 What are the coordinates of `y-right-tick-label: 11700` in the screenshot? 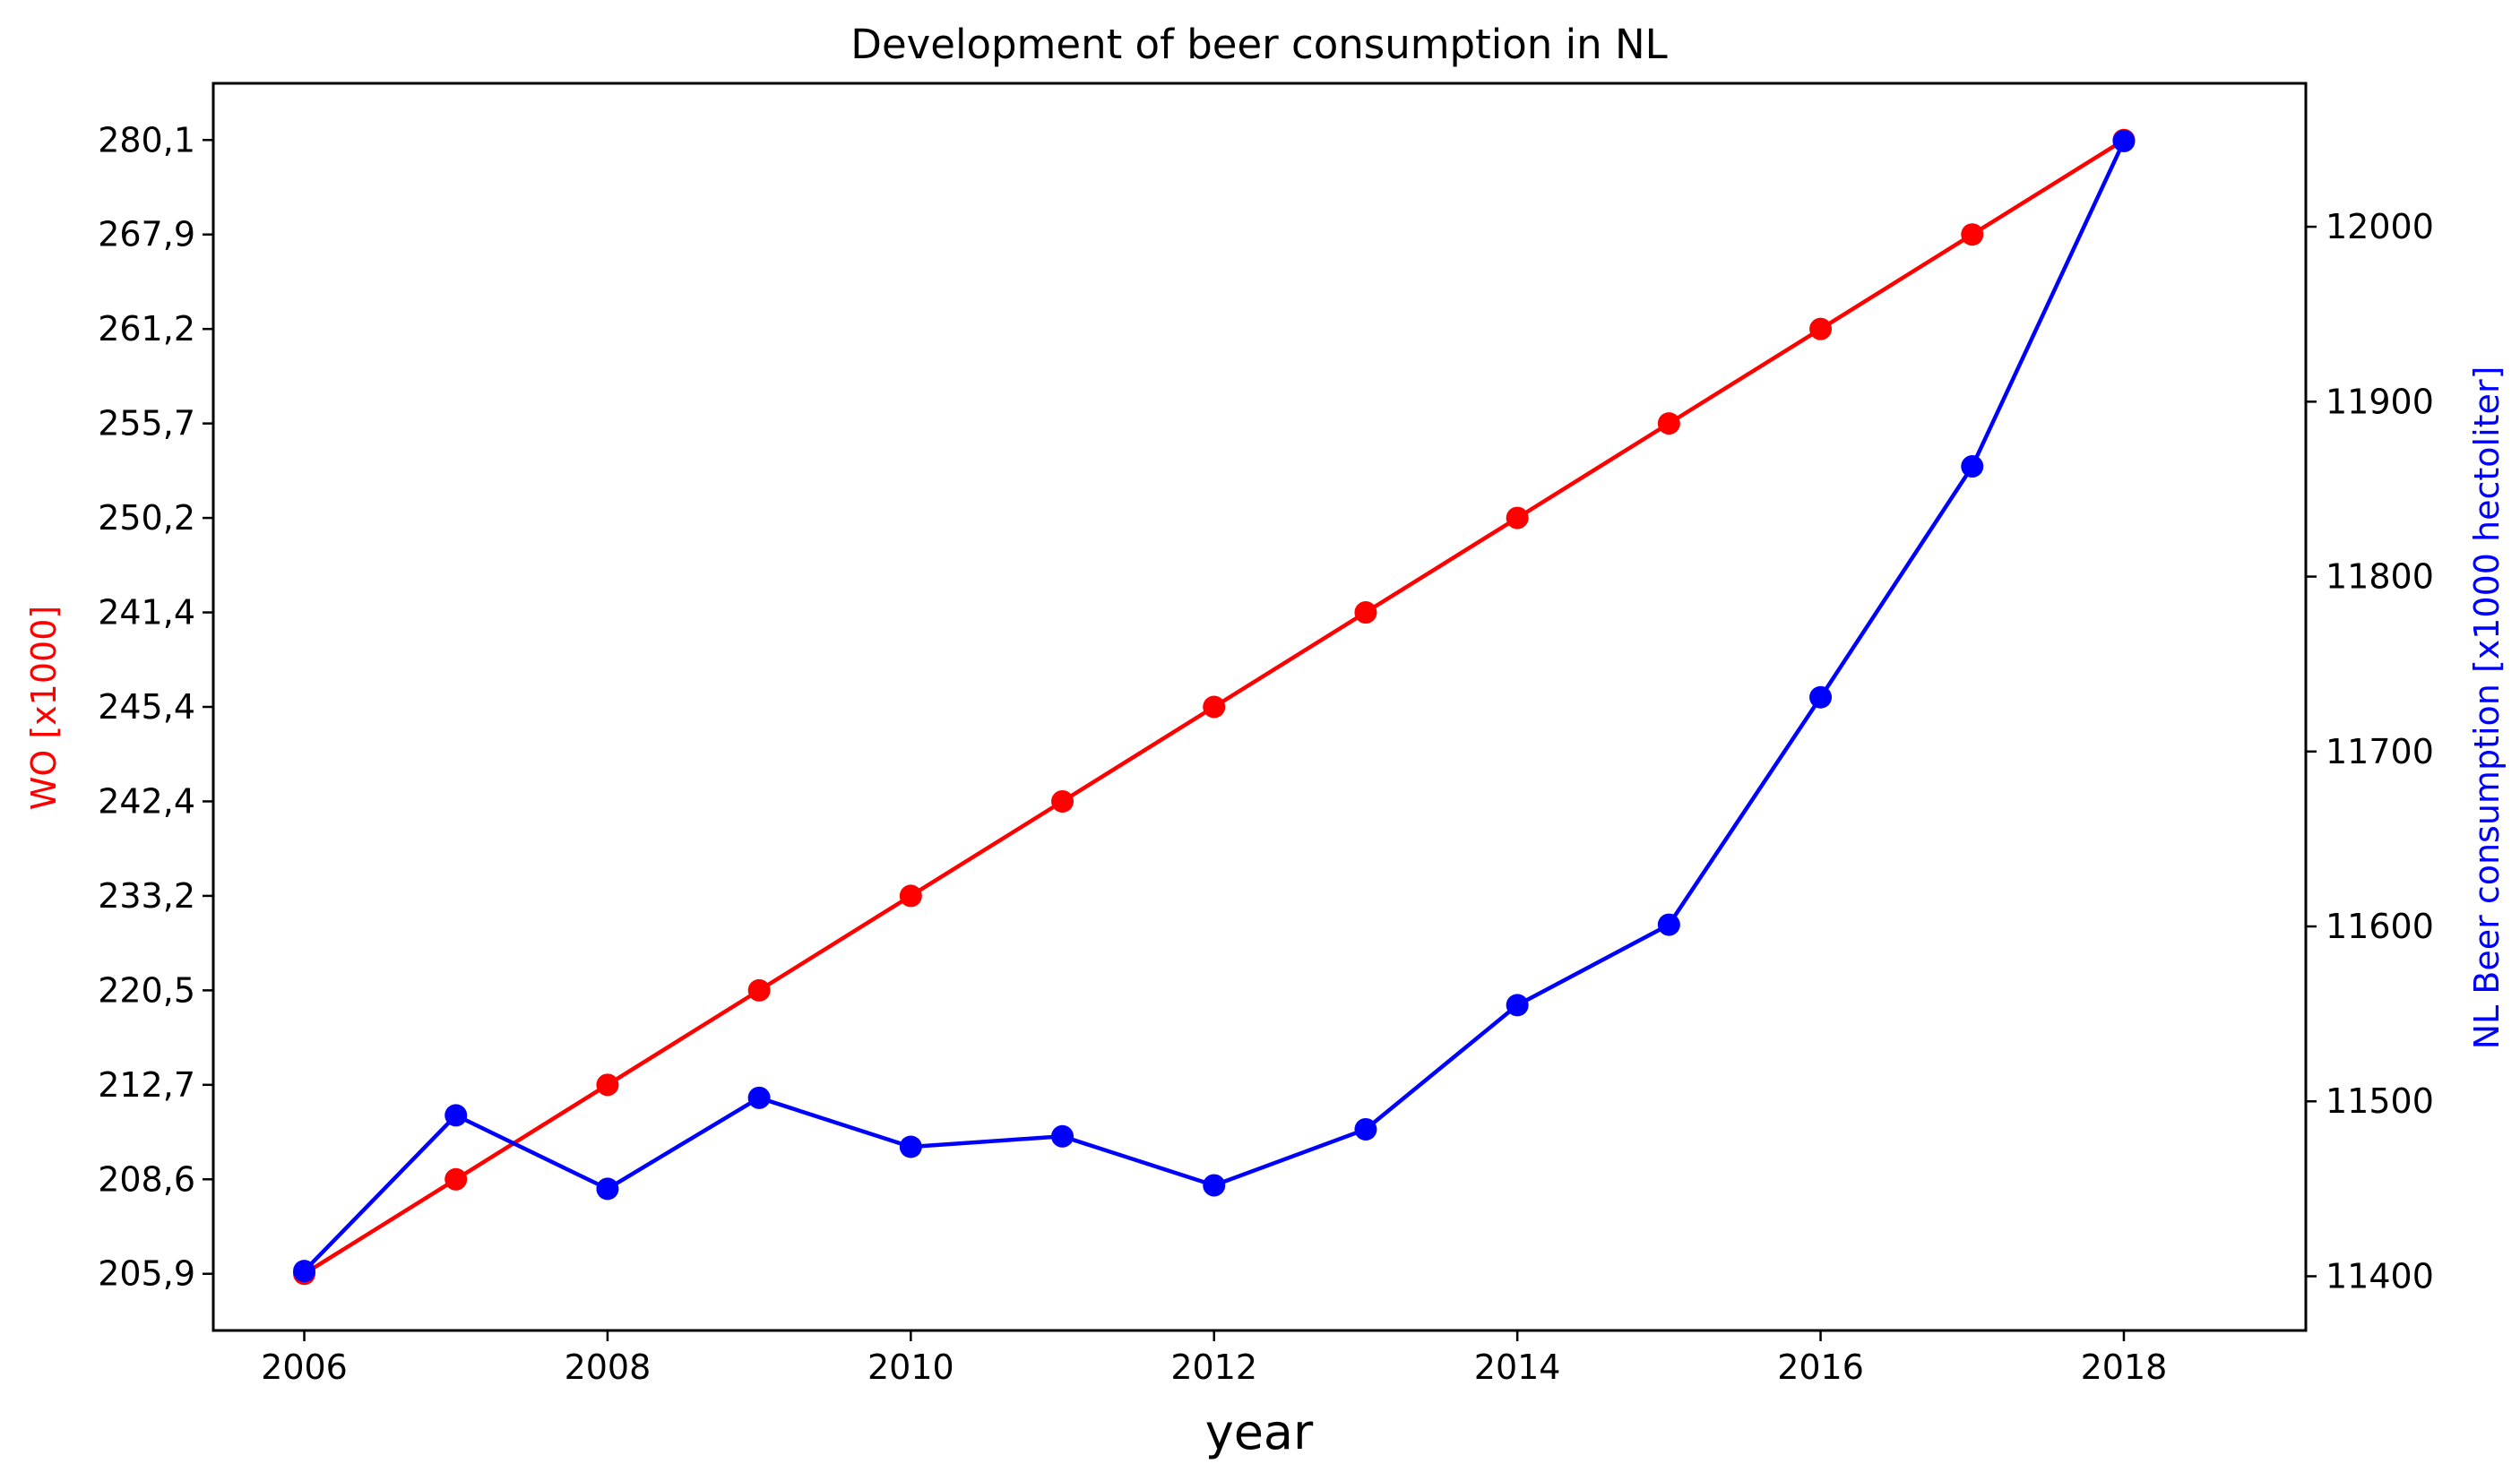 It's located at (2380, 751).